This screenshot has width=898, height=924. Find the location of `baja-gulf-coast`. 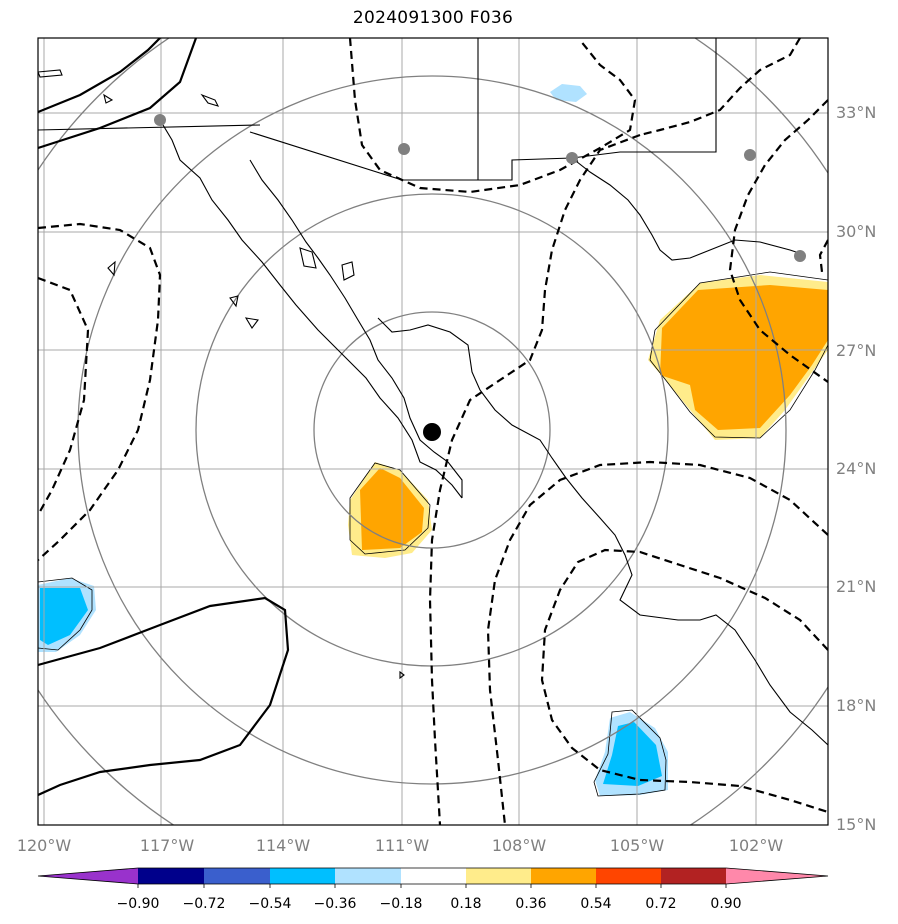

baja-gulf-coast is located at coordinates (356, 328).